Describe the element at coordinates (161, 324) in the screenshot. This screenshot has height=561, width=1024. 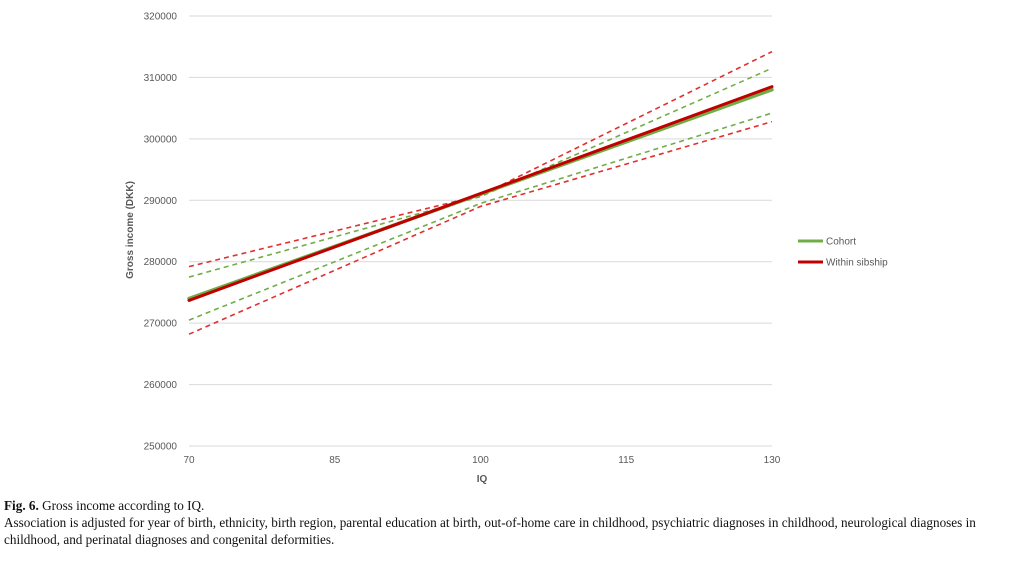
I see `y-tick-label: 270000` at that location.